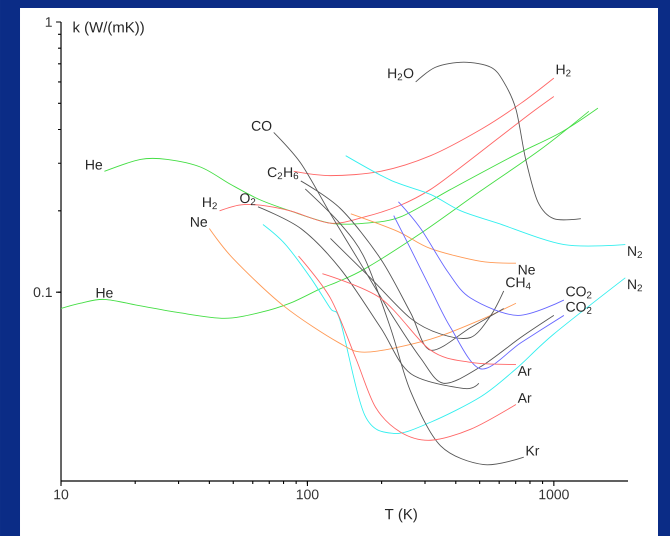 This screenshot has width=670, height=536. I want to click on annotation: C$_{2}$H$_{6}$, so click(283, 173).